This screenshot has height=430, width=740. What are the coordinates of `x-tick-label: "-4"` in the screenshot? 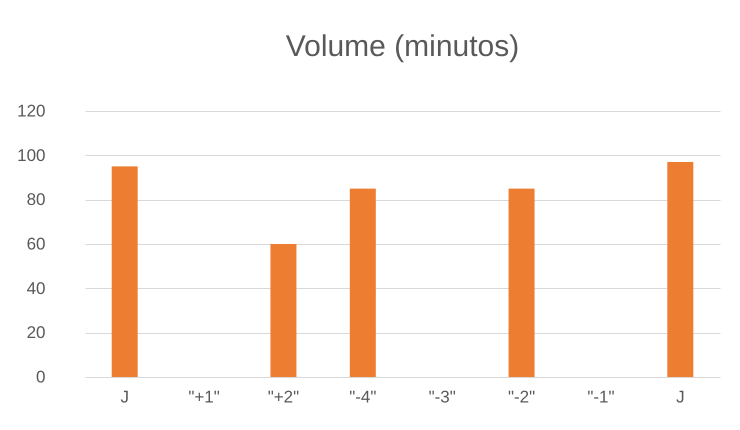 It's located at (362, 397).